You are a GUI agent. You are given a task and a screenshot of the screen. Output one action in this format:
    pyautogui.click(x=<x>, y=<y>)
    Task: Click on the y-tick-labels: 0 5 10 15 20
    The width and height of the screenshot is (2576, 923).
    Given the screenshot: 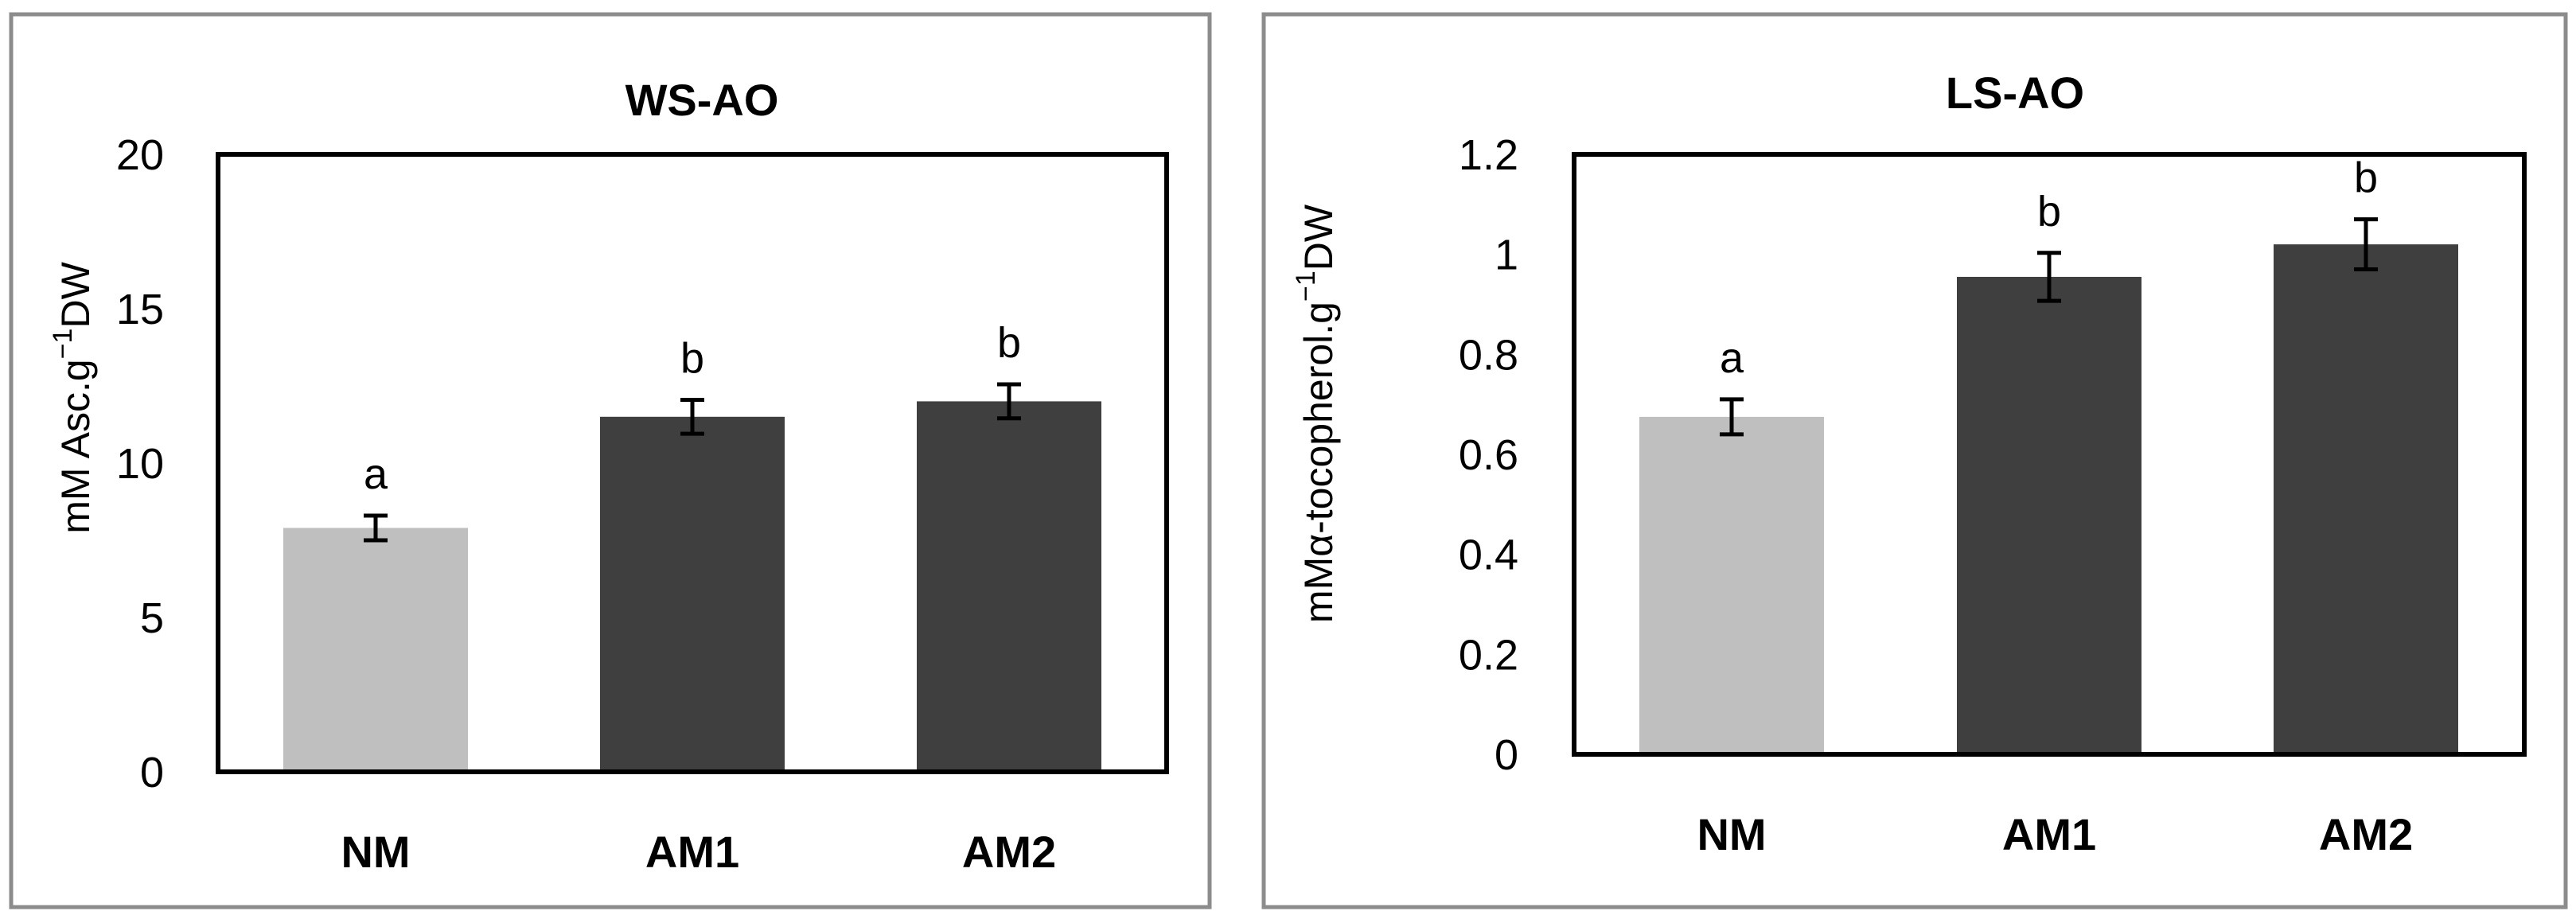 What is the action you would take?
    pyautogui.click(x=140, y=463)
    